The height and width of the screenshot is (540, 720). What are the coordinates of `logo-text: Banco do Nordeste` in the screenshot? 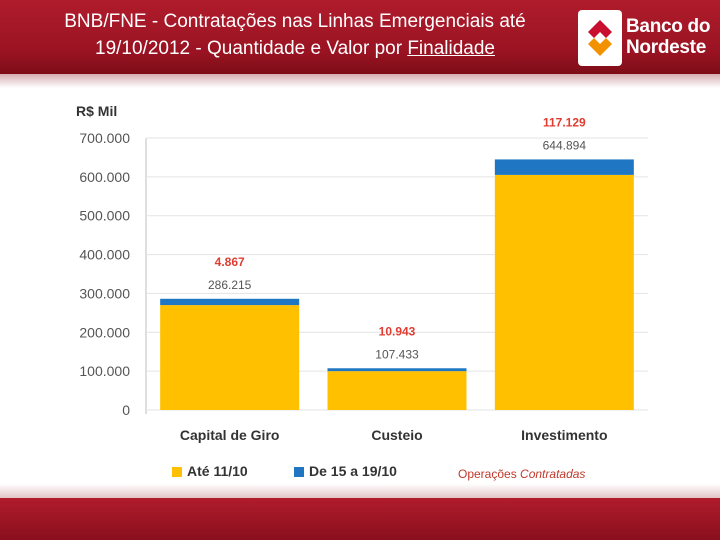 It's located at (668, 37).